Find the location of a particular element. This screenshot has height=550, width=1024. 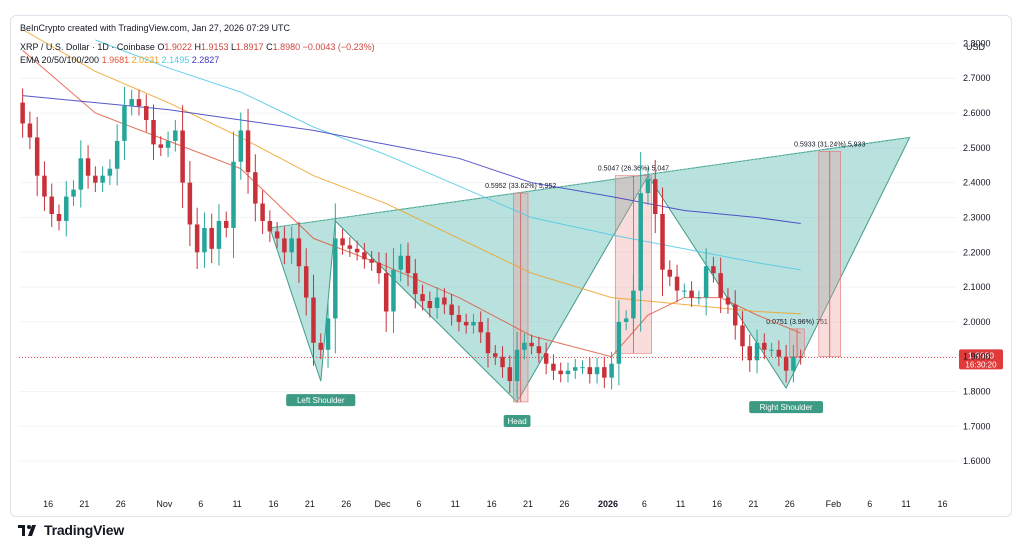

time-tick-label: 2026 is located at coordinates (608, 504).